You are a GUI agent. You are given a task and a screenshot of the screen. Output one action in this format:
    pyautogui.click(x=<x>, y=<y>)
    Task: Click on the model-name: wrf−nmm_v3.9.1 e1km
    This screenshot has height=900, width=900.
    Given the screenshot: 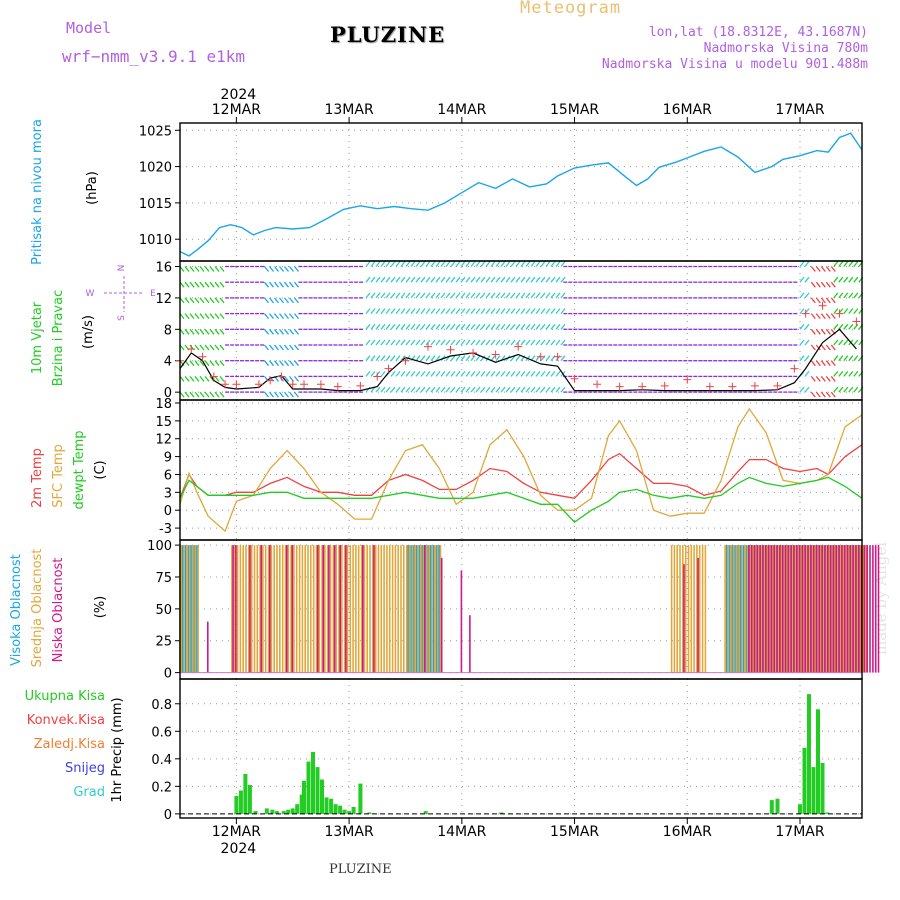 What is the action you would take?
    pyautogui.click(x=154, y=56)
    